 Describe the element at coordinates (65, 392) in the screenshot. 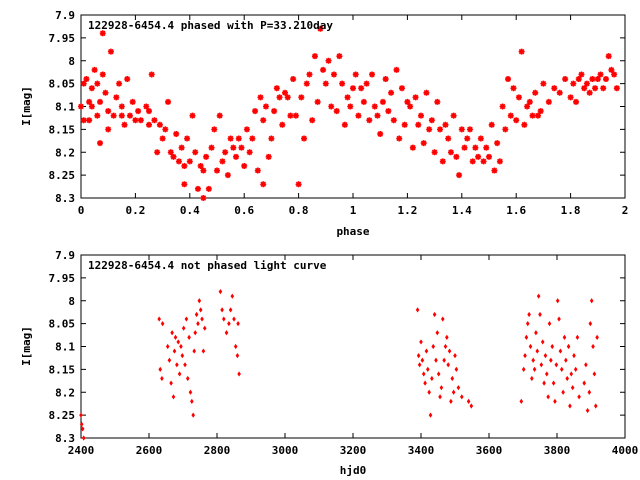

I see `y-tick-label: 8.2` at that location.